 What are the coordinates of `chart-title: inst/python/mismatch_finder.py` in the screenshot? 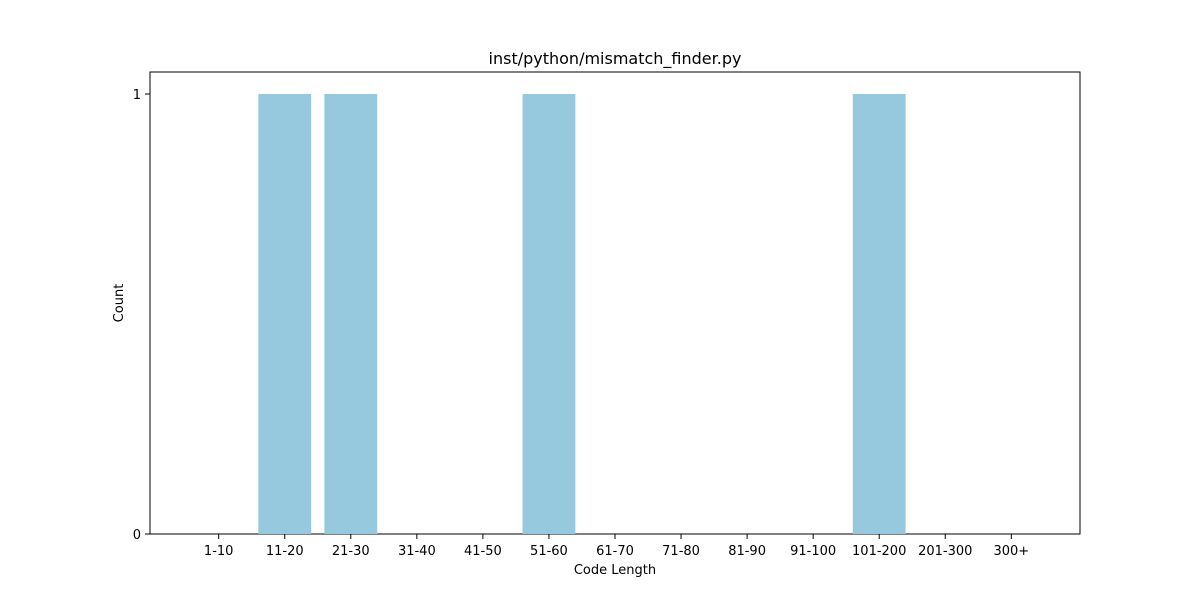 It's located at (615, 59).